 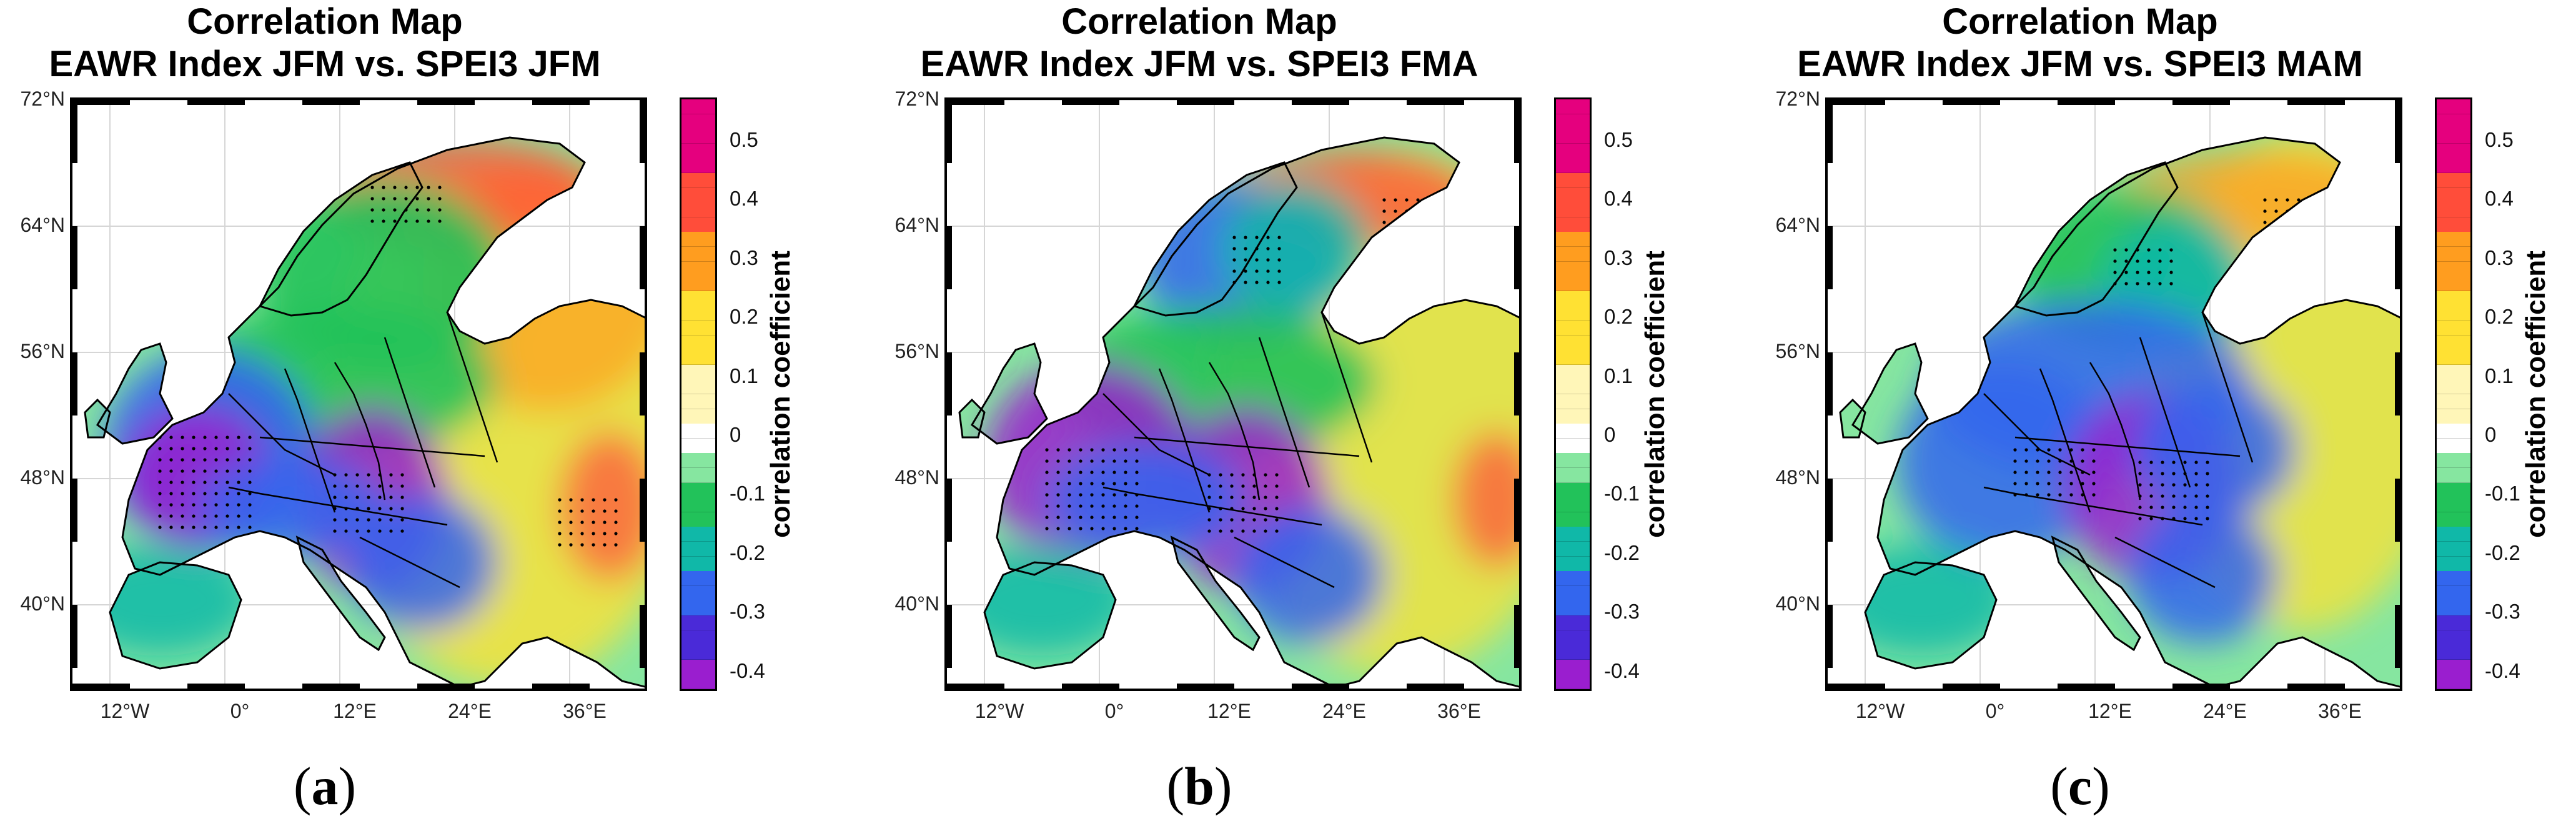 I want to click on longitude-label: 12°W, so click(x=1880, y=711).